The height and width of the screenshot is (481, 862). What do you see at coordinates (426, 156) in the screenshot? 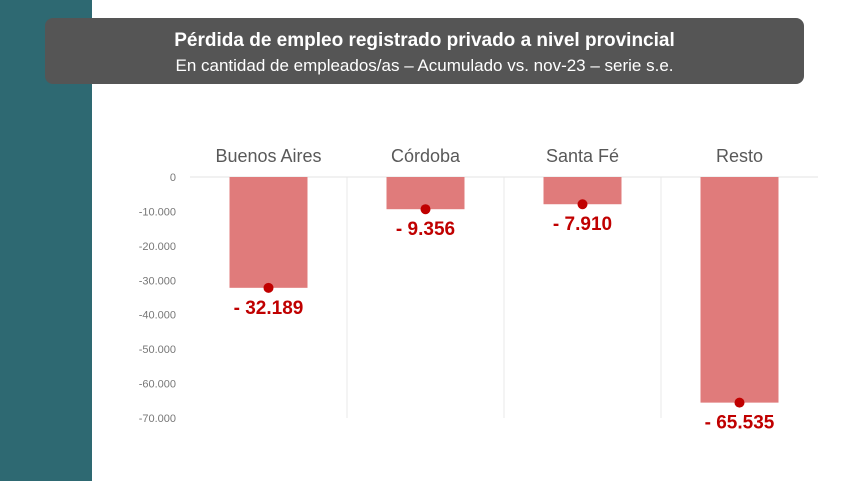
I see `category-label: Córdoba` at bounding box center [426, 156].